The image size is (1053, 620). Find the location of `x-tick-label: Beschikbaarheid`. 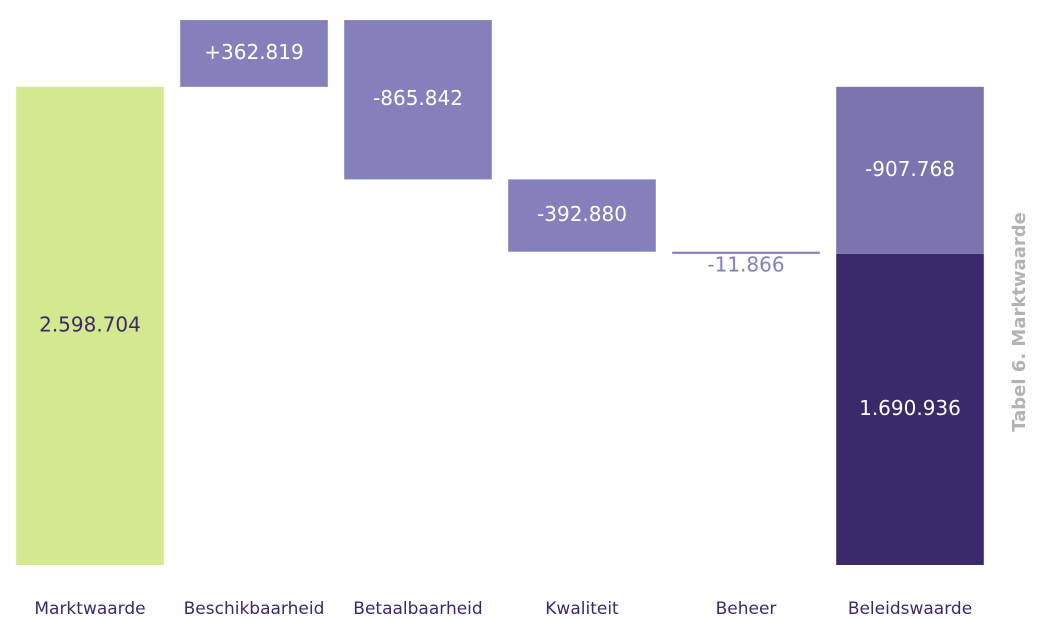

x-tick-label: Beschikbaarheid is located at coordinates (254, 609).